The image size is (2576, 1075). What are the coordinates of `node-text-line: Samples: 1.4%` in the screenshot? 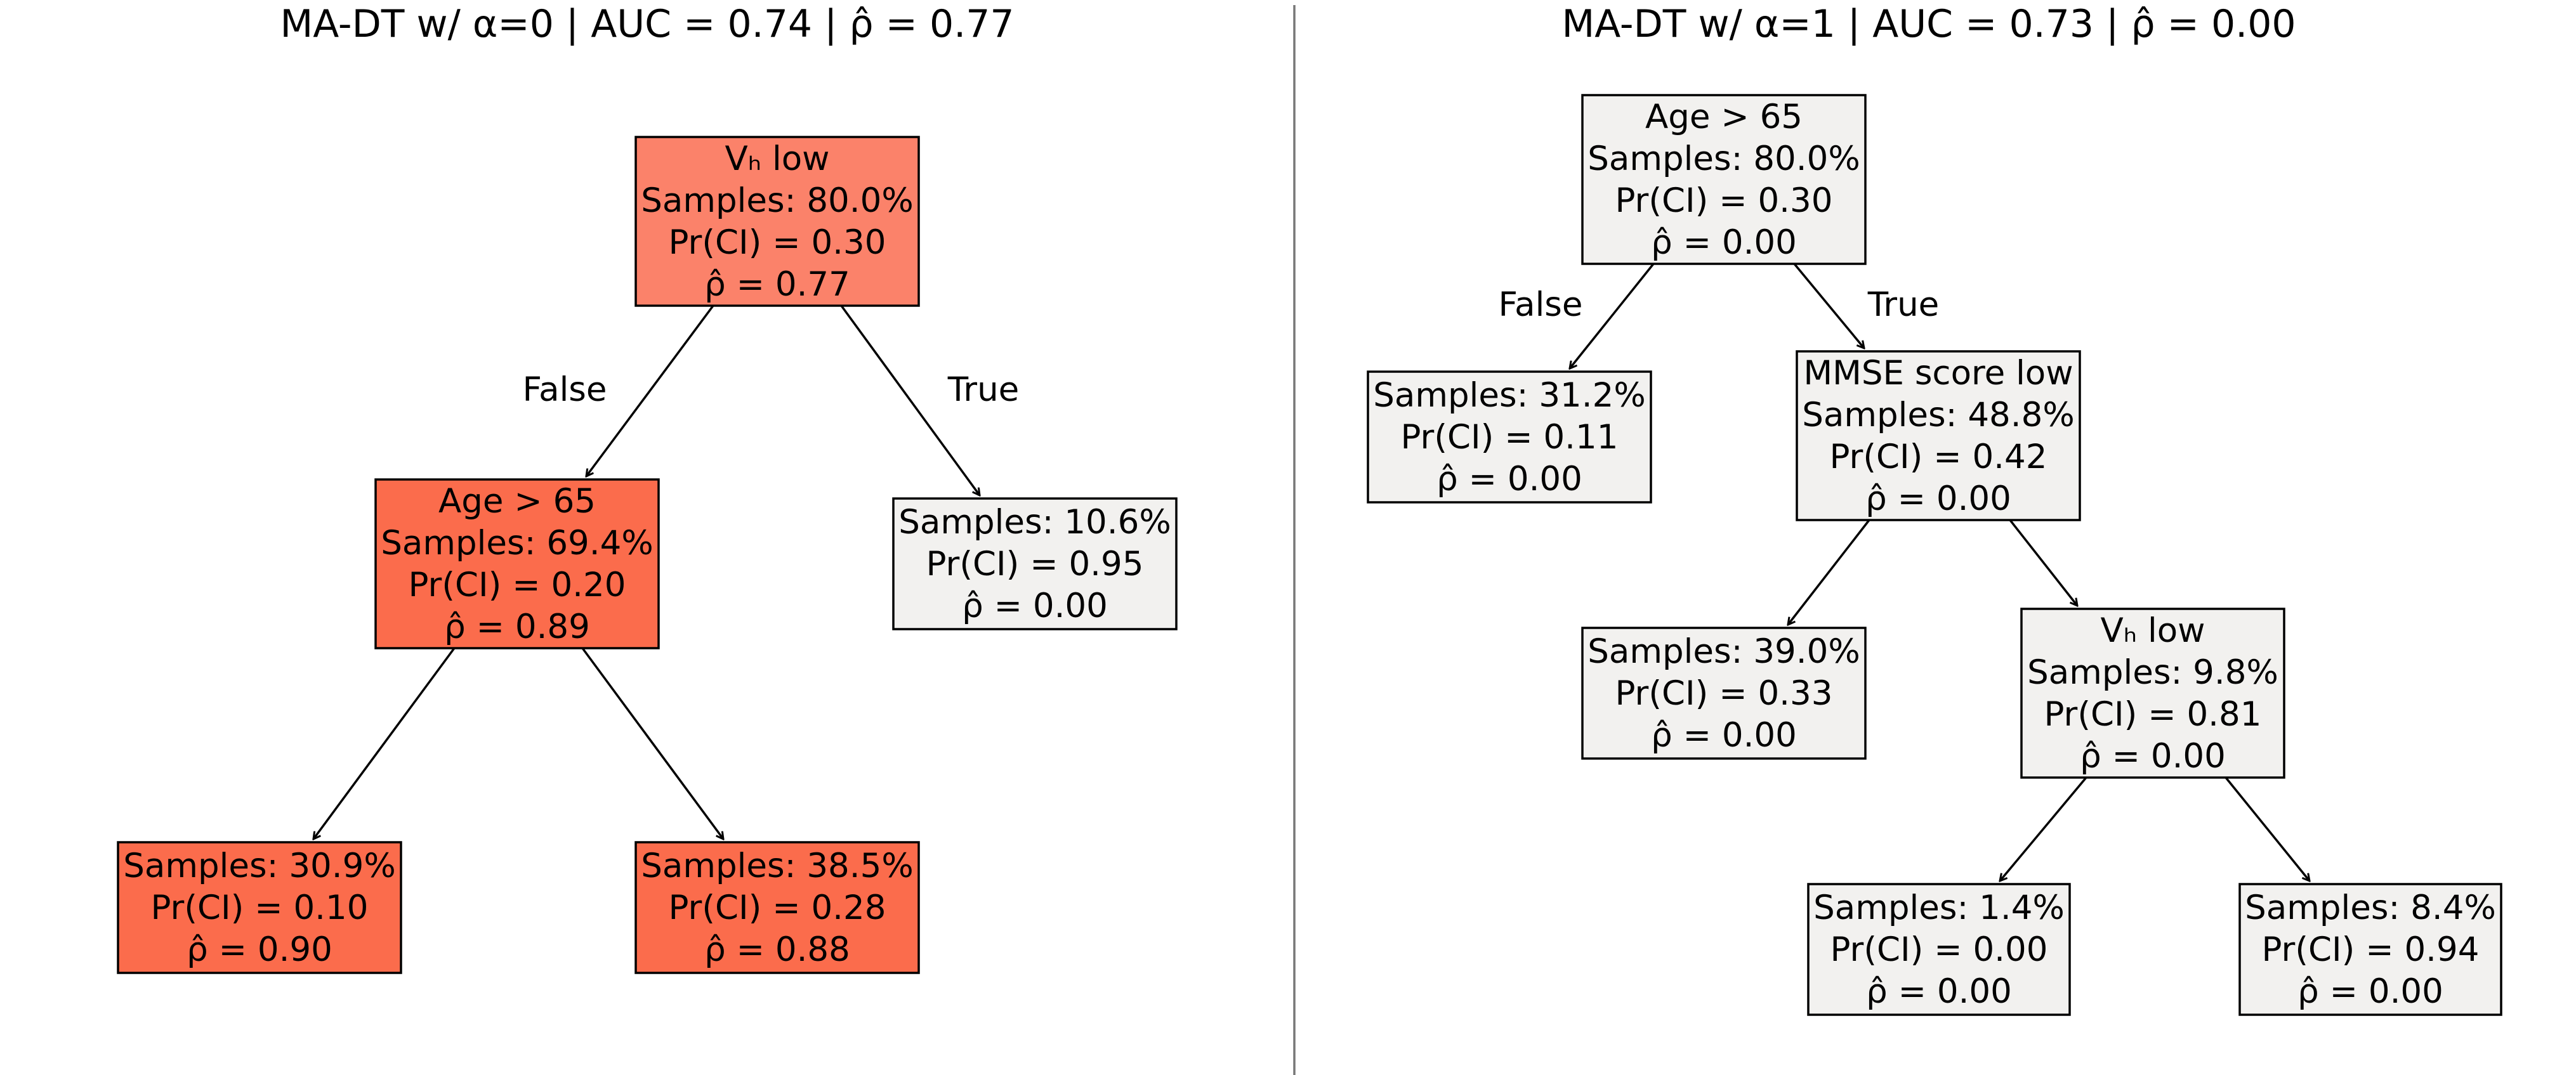 It's located at (1939, 908).